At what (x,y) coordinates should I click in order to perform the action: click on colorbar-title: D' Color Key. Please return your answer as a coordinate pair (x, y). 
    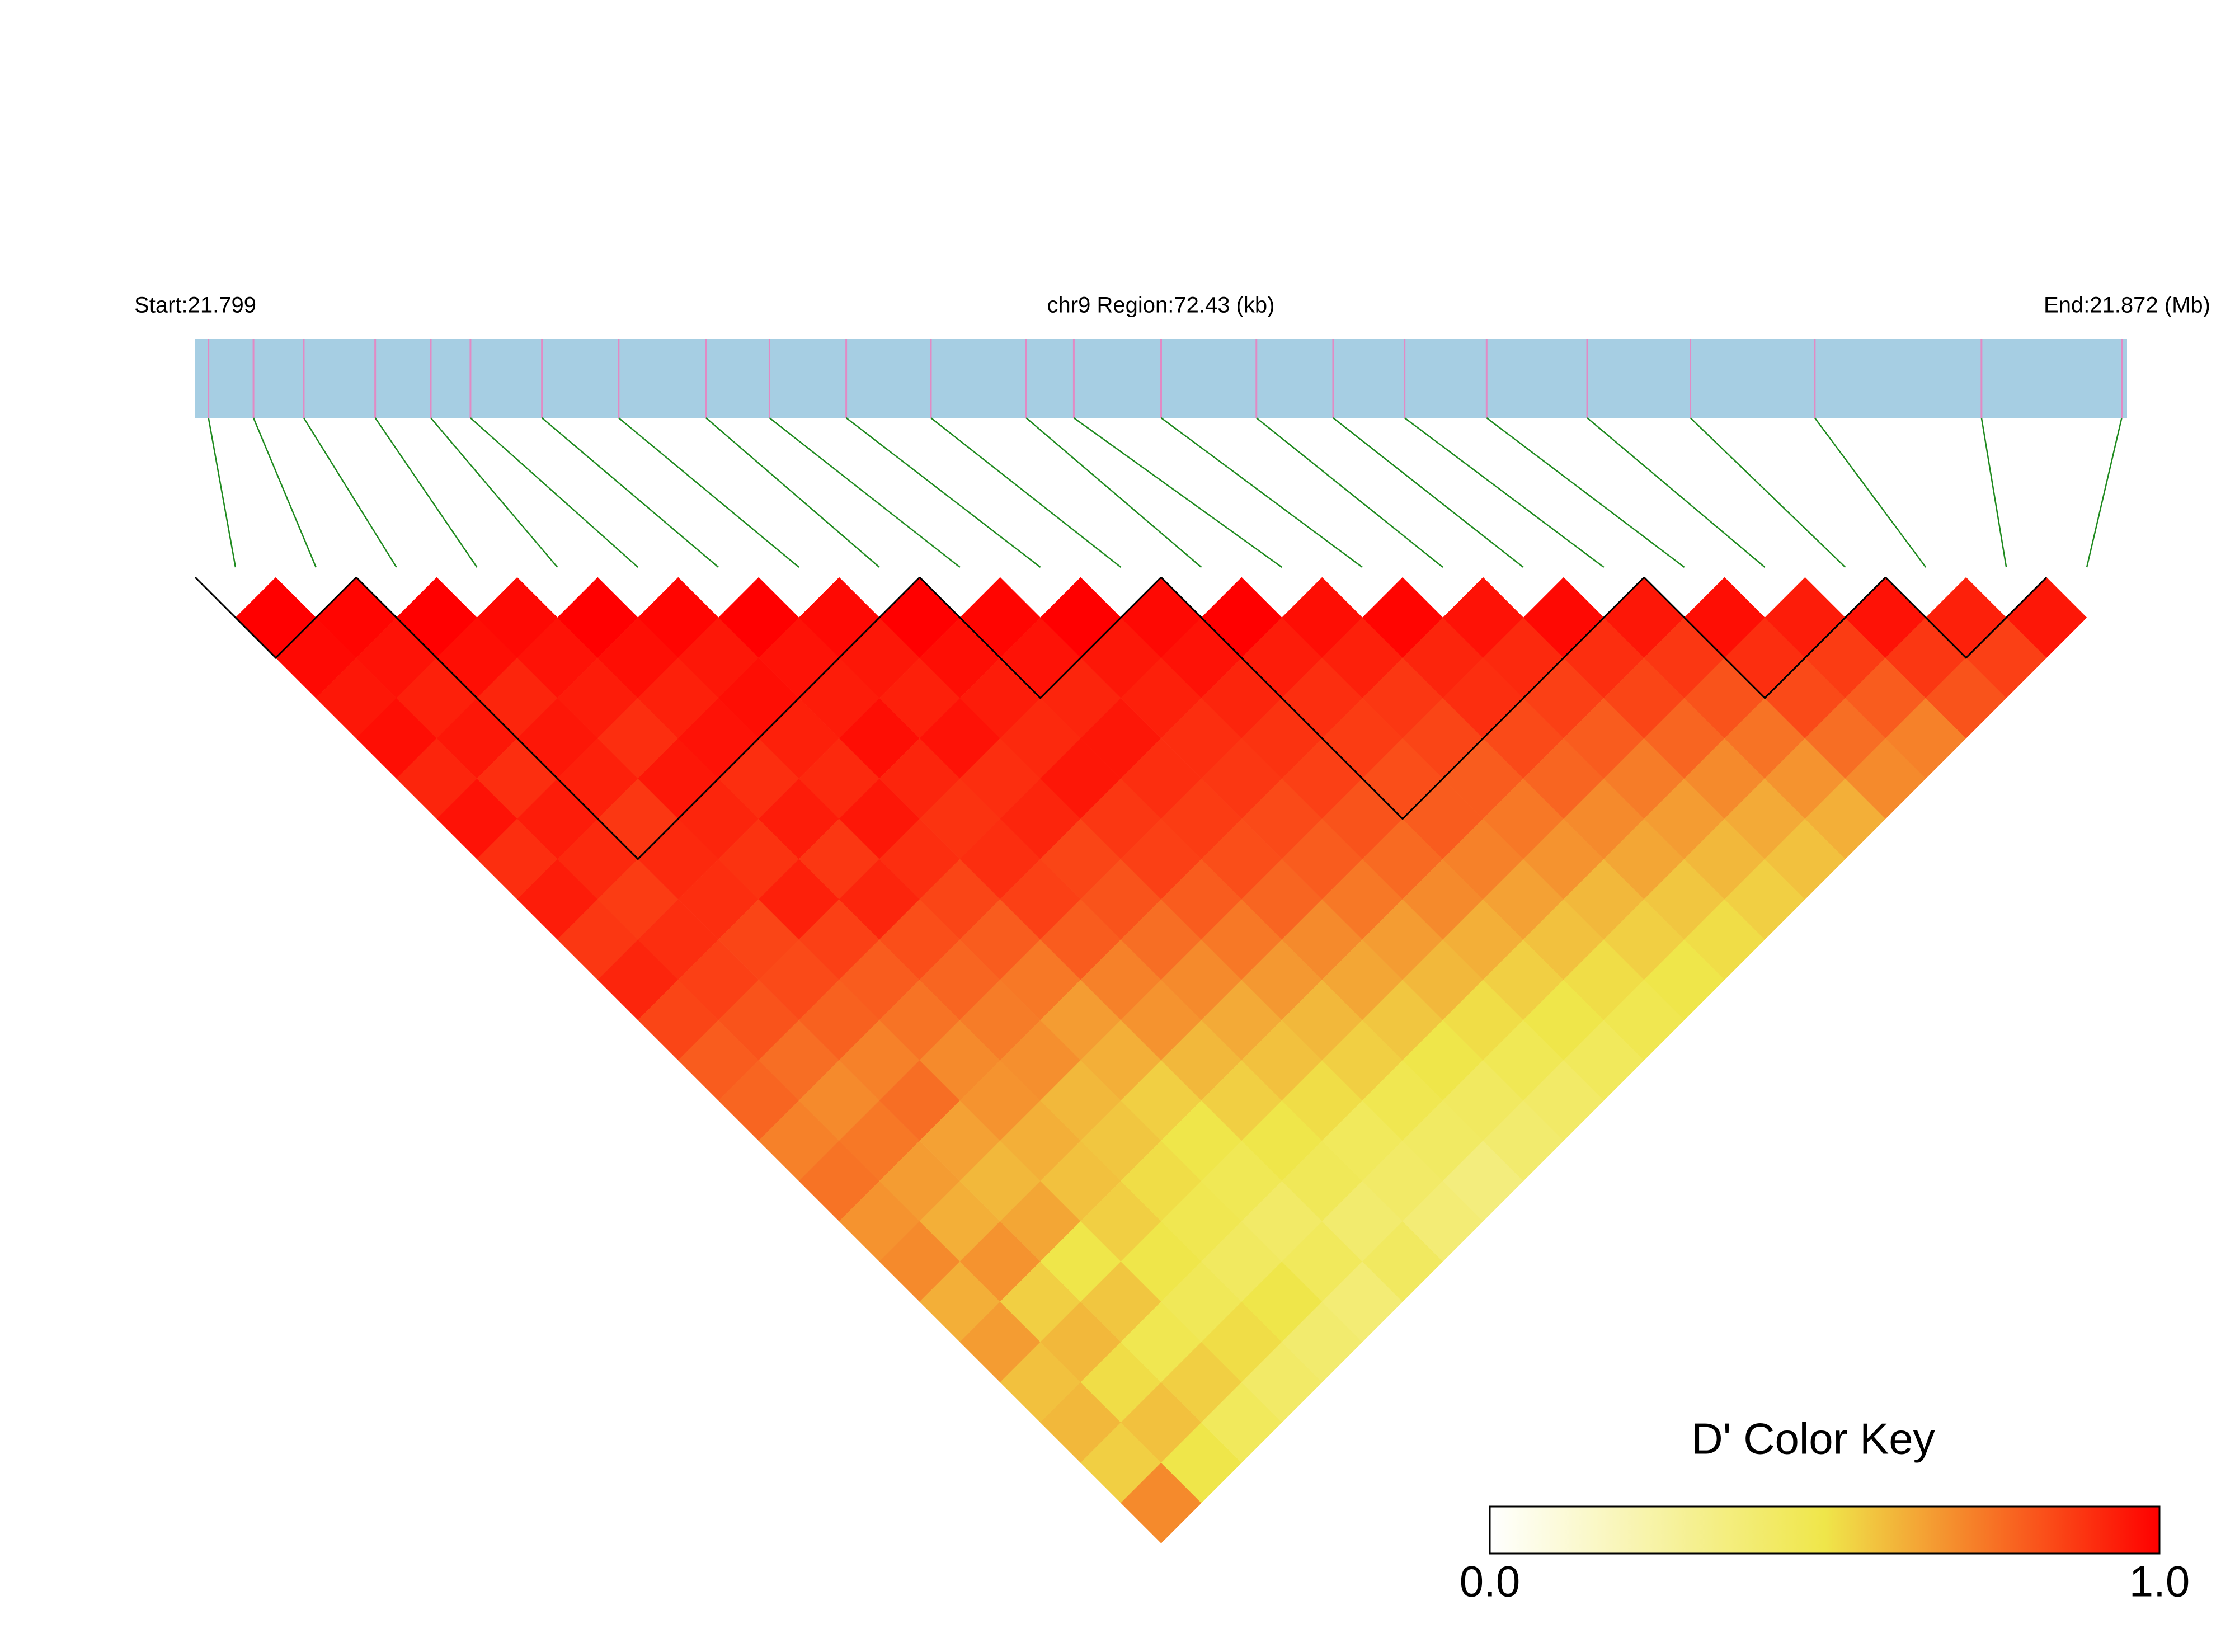
    Looking at the image, I should click on (1813, 1438).